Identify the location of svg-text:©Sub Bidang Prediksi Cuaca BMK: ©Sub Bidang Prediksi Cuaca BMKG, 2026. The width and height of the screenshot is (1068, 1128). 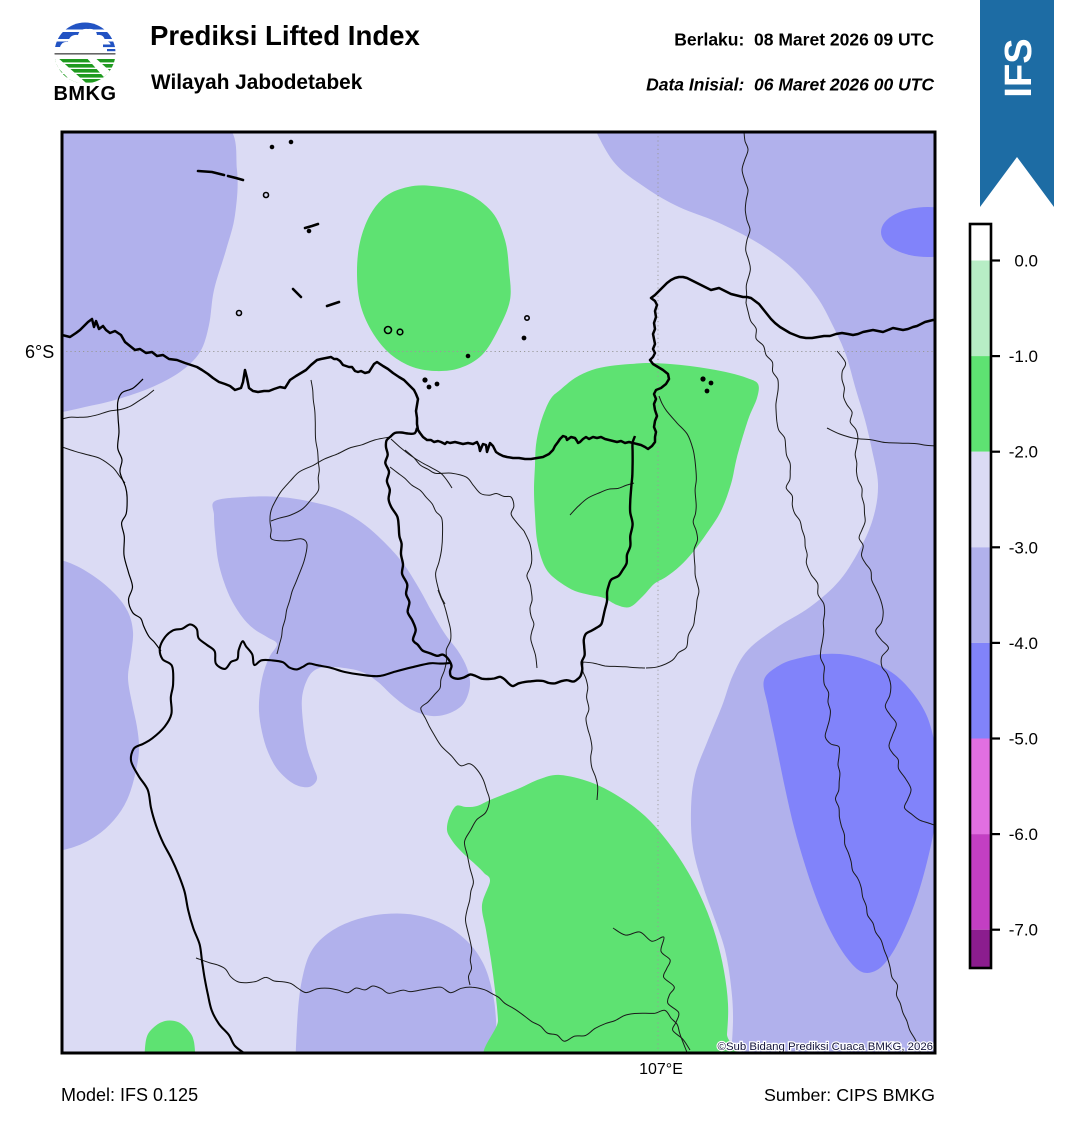
(825, 1047).